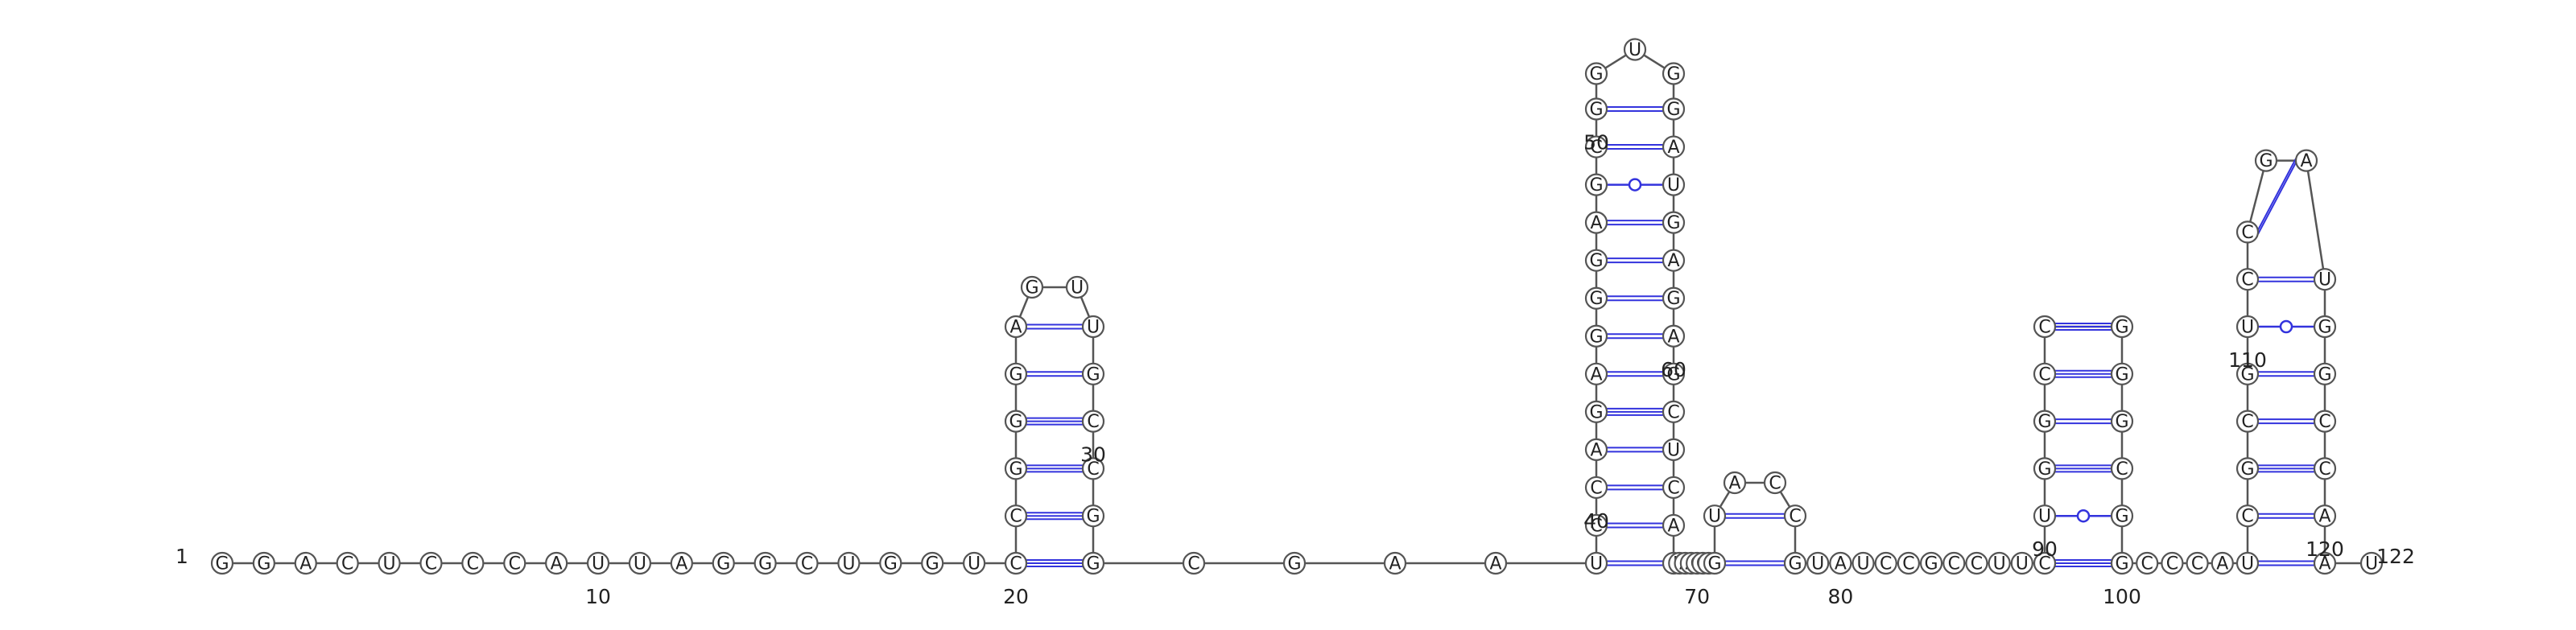 This screenshot has width=2576, height=630. What do you see at coordinates (2247, 360) in the screenshot?
I see `position-label: 110` at bounding box center [2247, 360].